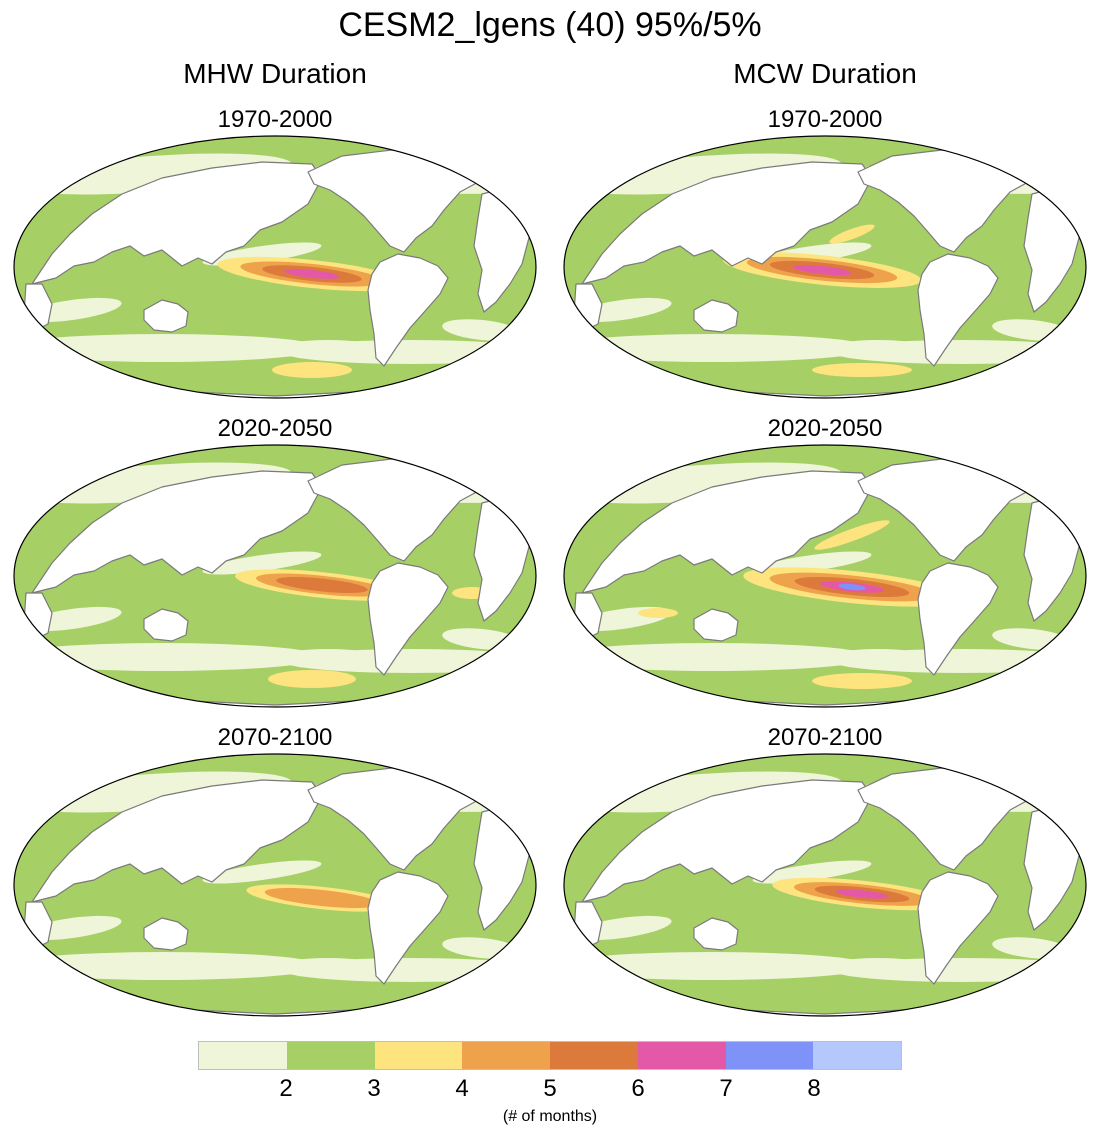  I want to click on colorbar, so click(550, 1055).